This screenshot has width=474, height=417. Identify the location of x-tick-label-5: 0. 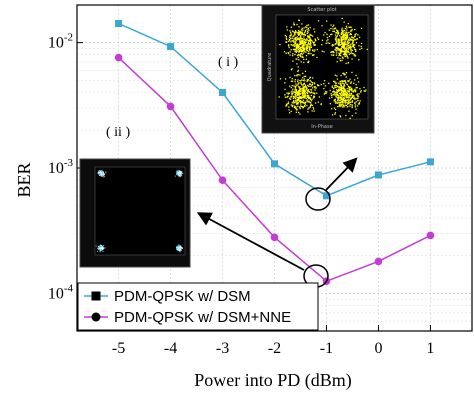
(378, 348).